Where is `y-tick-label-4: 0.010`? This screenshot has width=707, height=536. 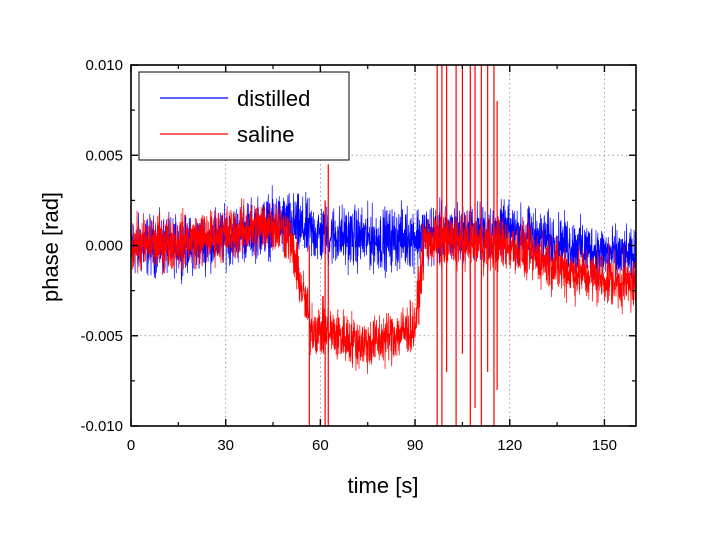 y-tick-label-4: 0.010 is located at coordinates (104, 65).